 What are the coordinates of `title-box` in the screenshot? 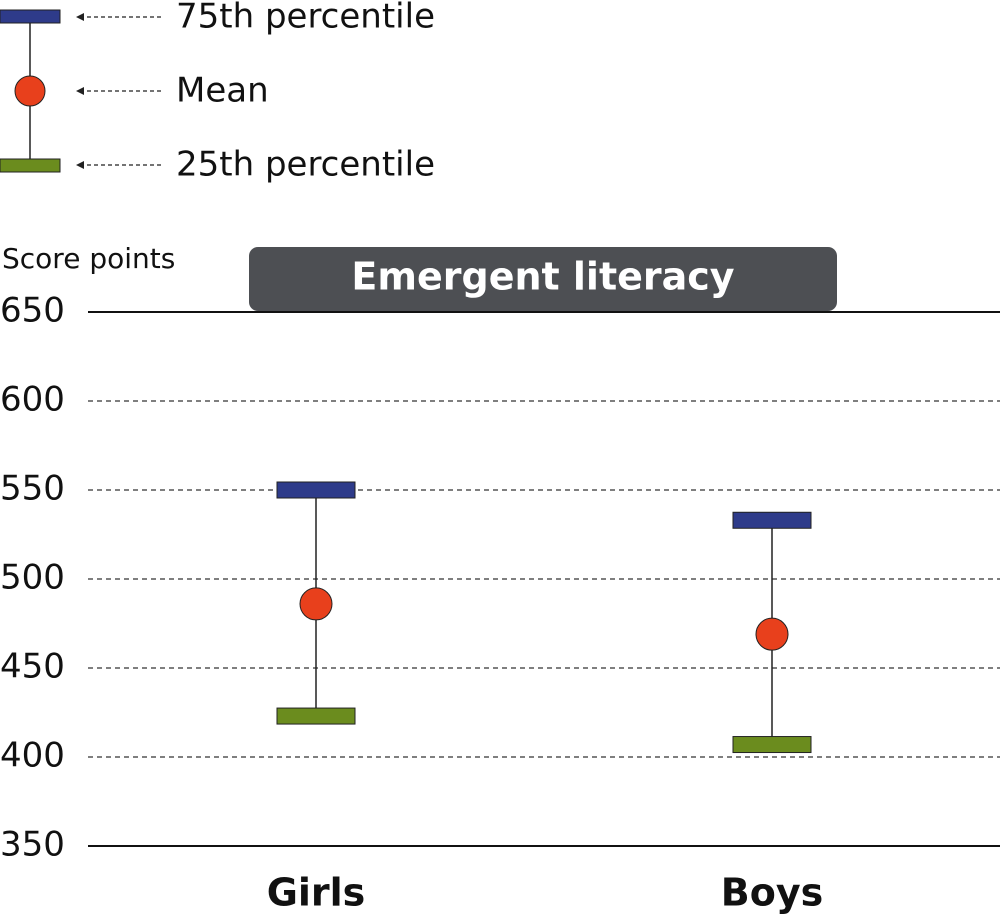 It's located at (543, 279).